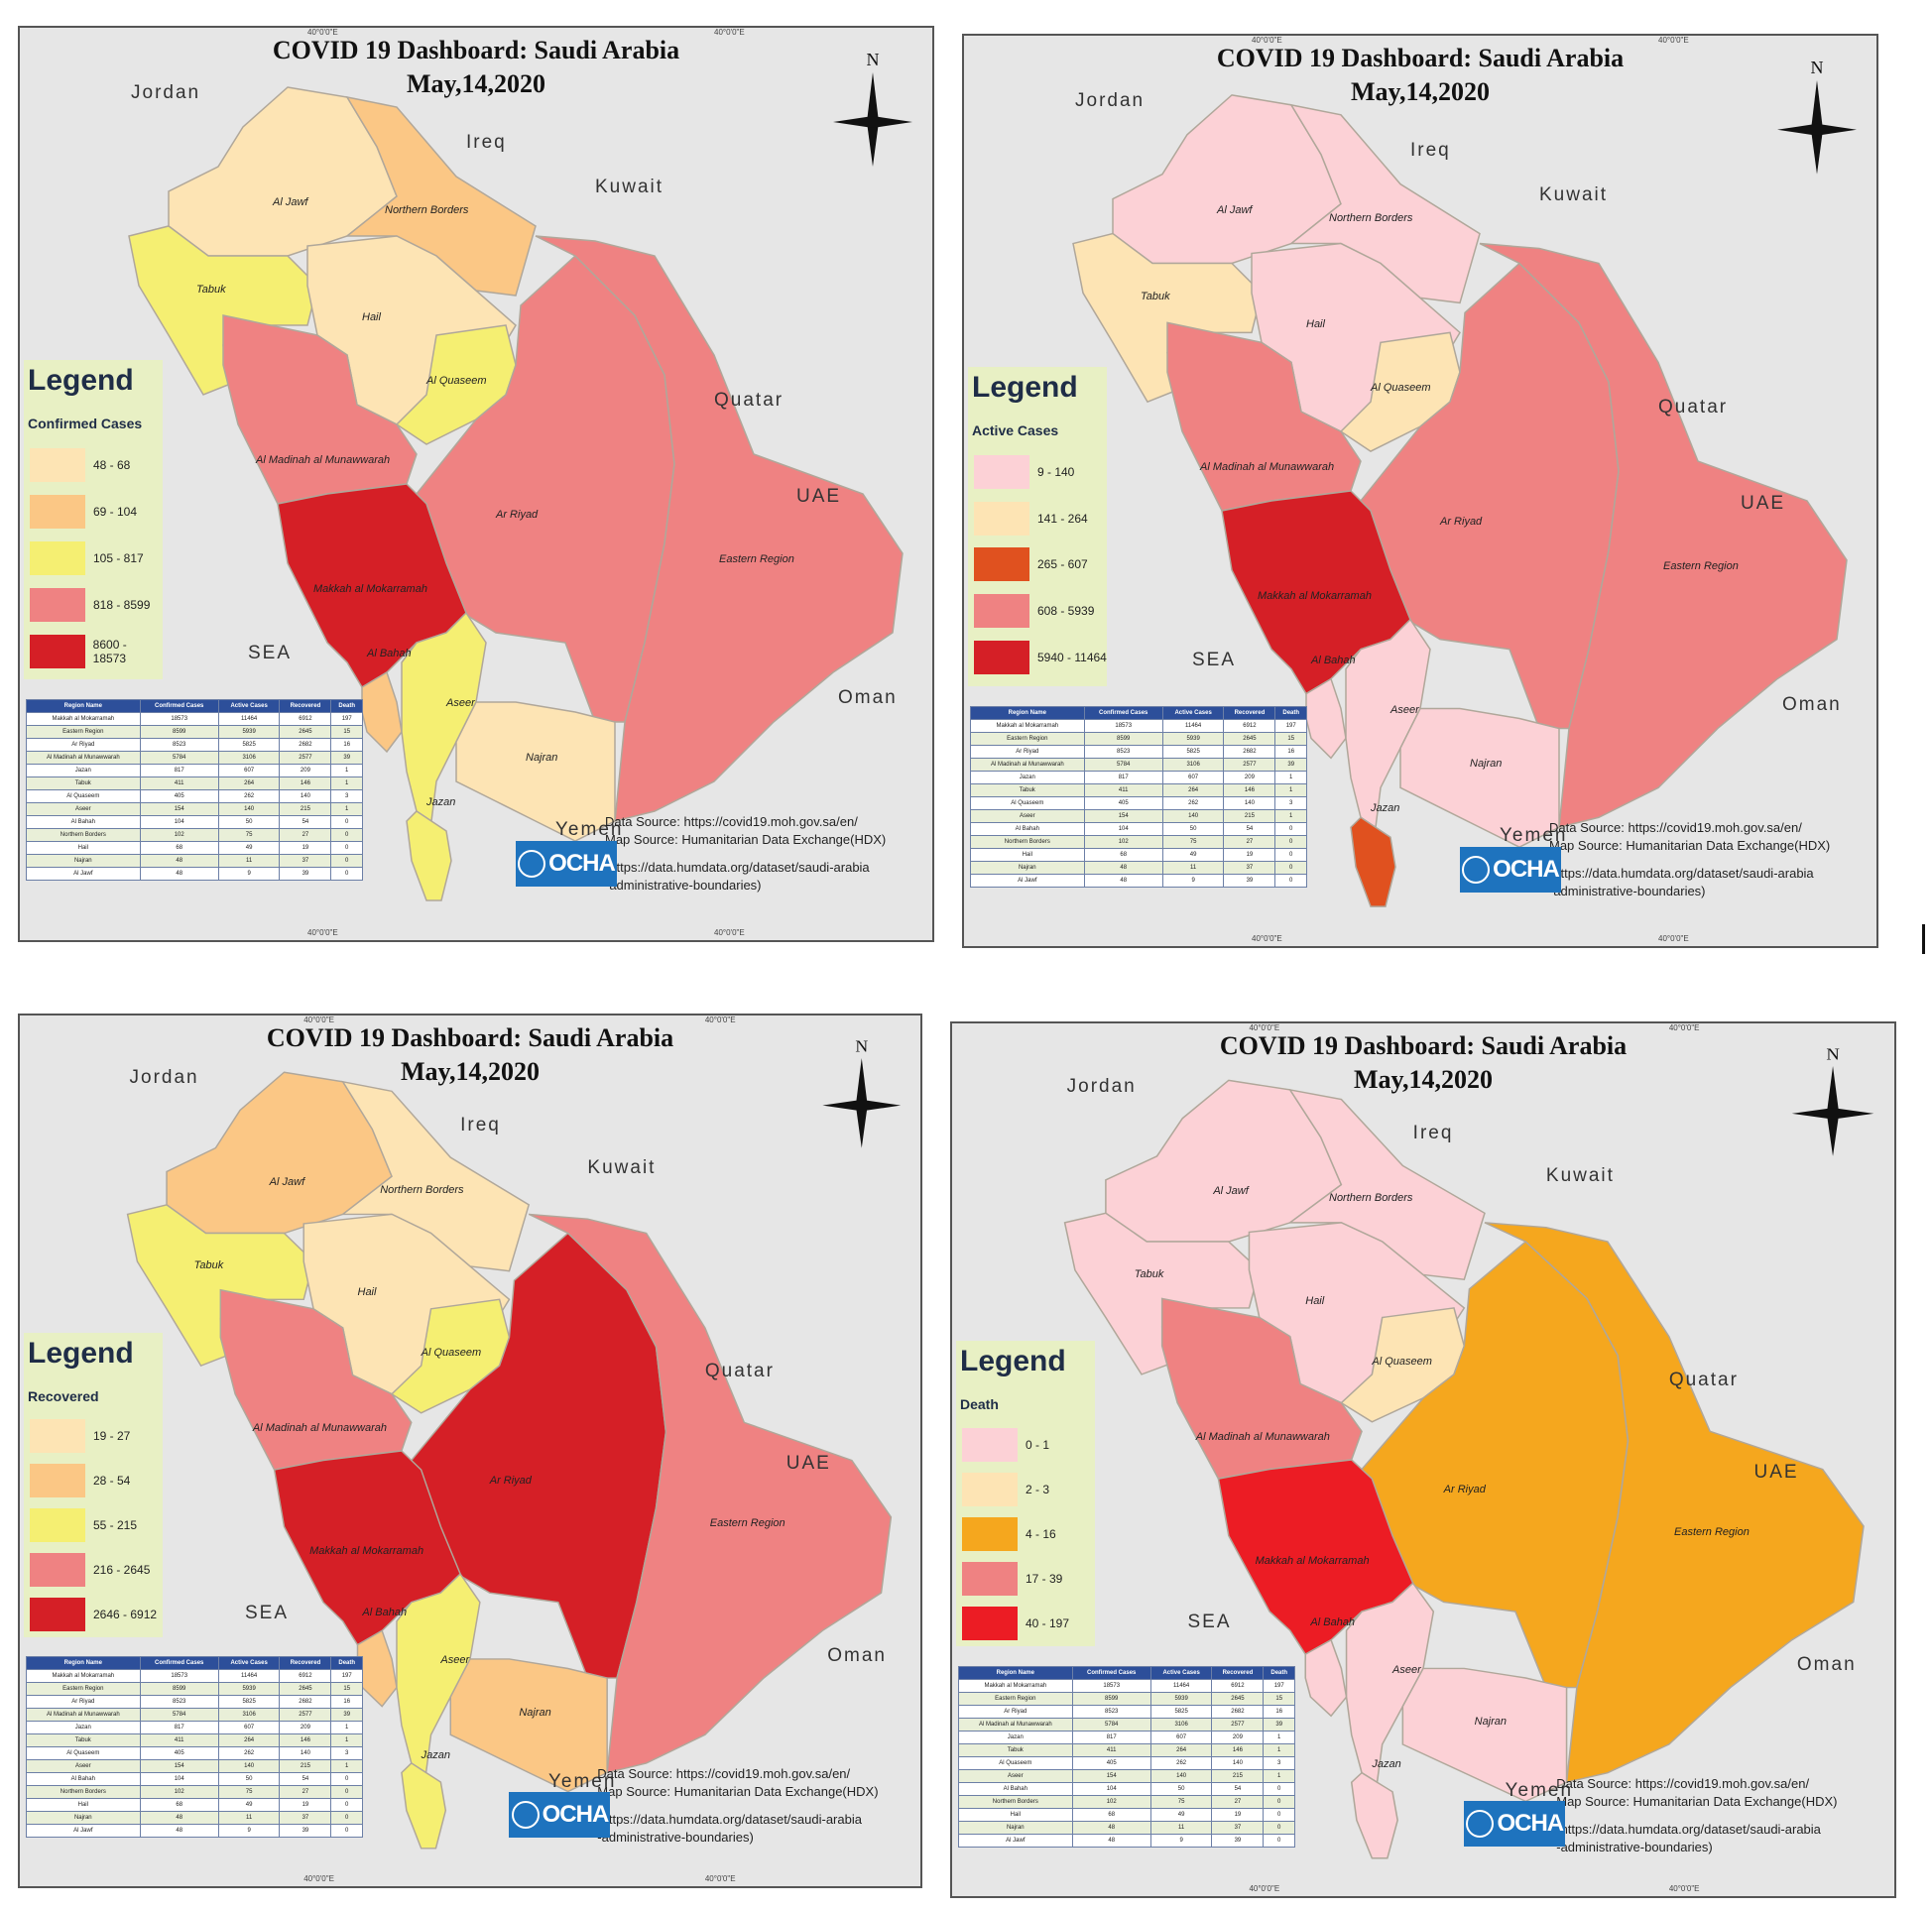 This screenshot has height=1911, width=1932. Describe the element at coordinates (1406, 1669) in the screenshot. I see `region-label-aseer: Aseer` at that location.